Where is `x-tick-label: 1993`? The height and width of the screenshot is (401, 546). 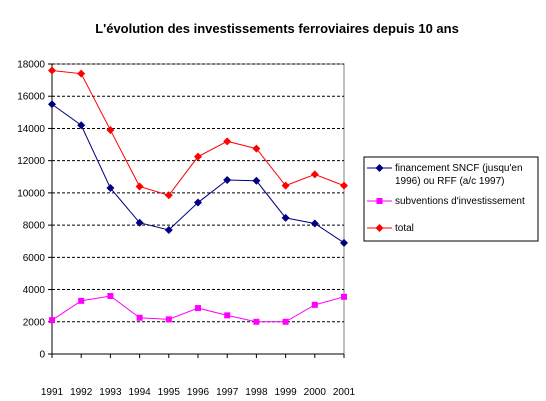 x-tick-label: 1993 is located at coordinates (110, 392).